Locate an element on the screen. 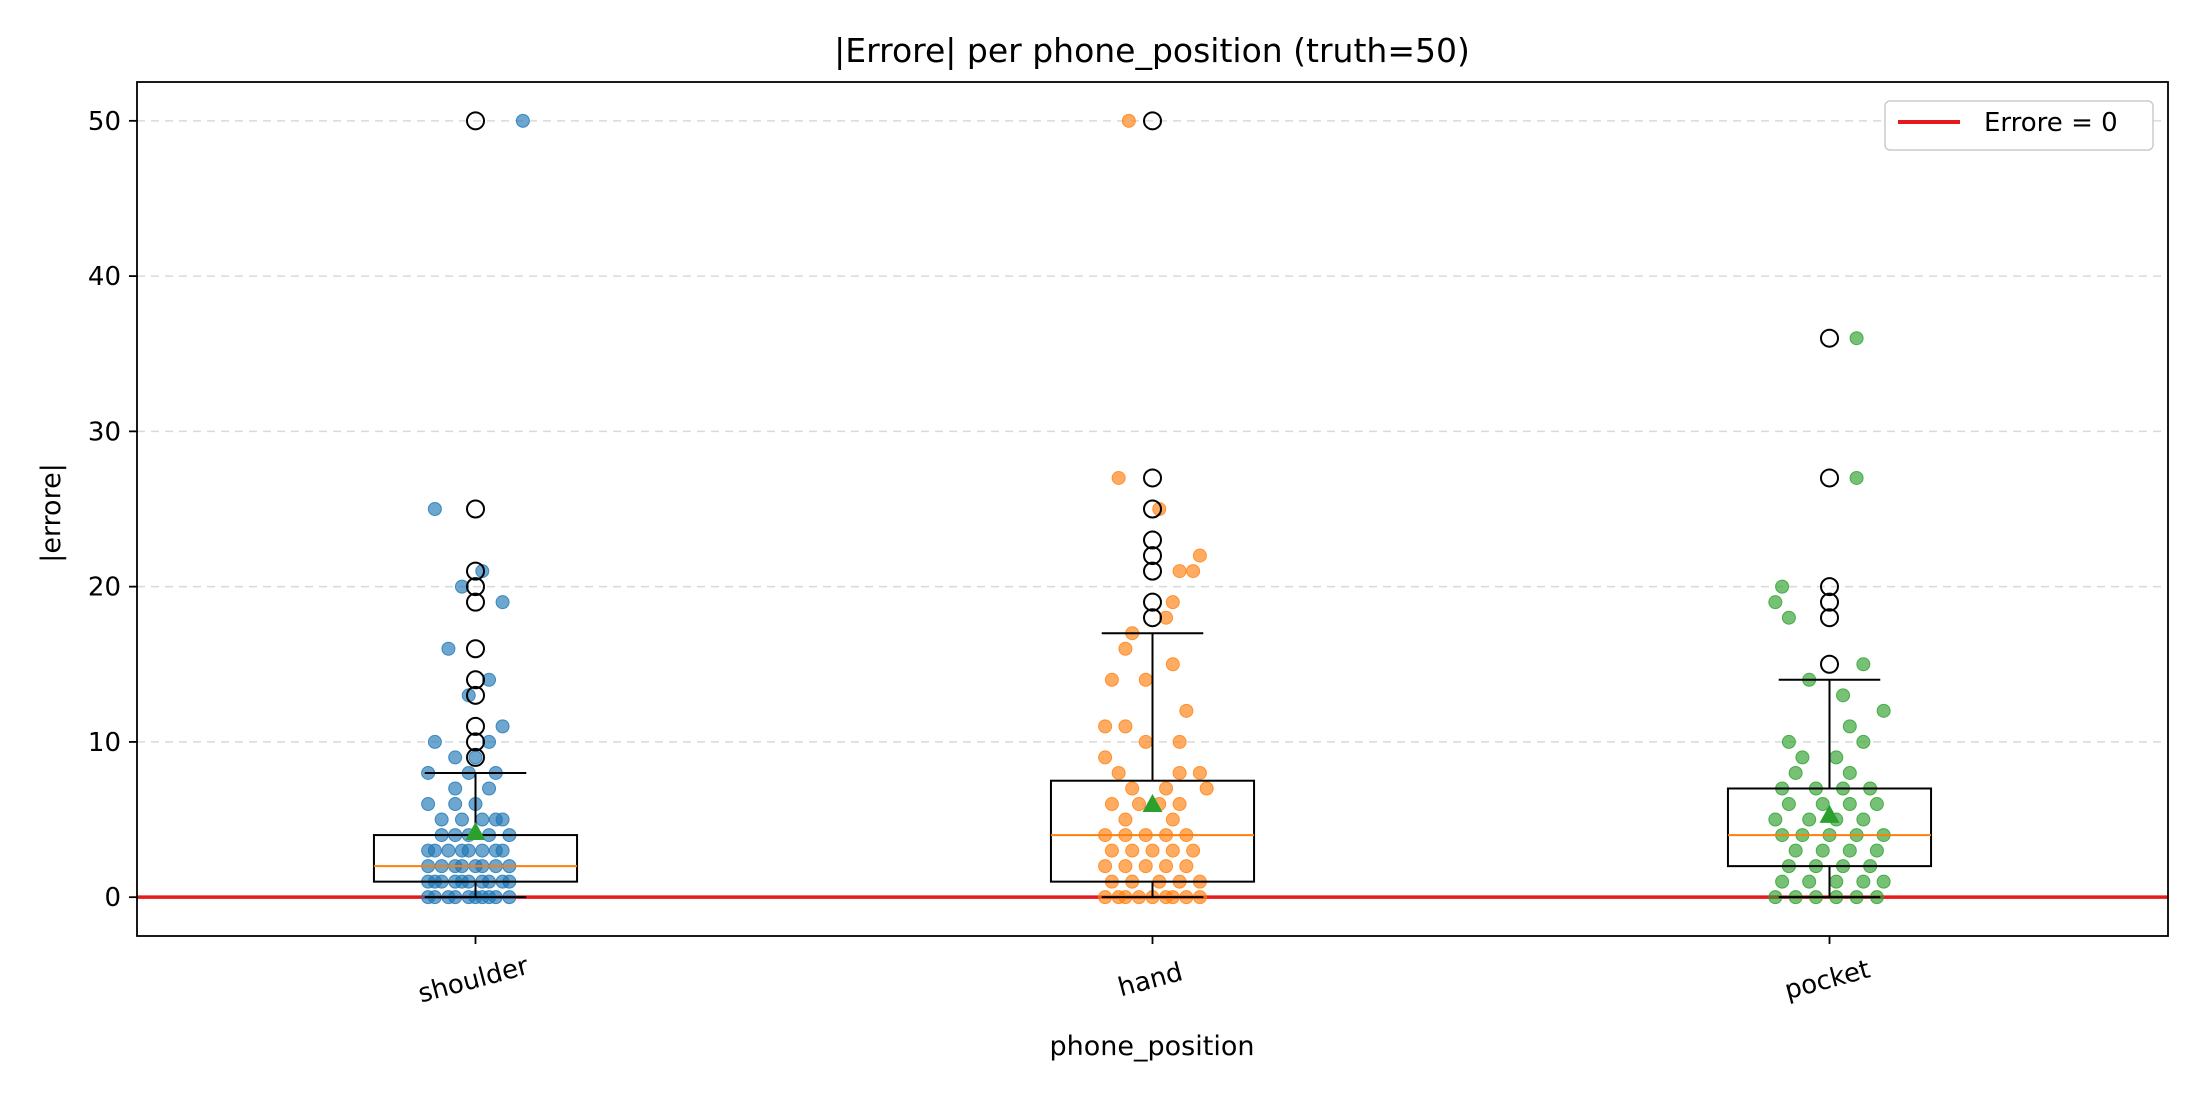  legend-label: Errore = 0 is located at coordinates (2051, 123).